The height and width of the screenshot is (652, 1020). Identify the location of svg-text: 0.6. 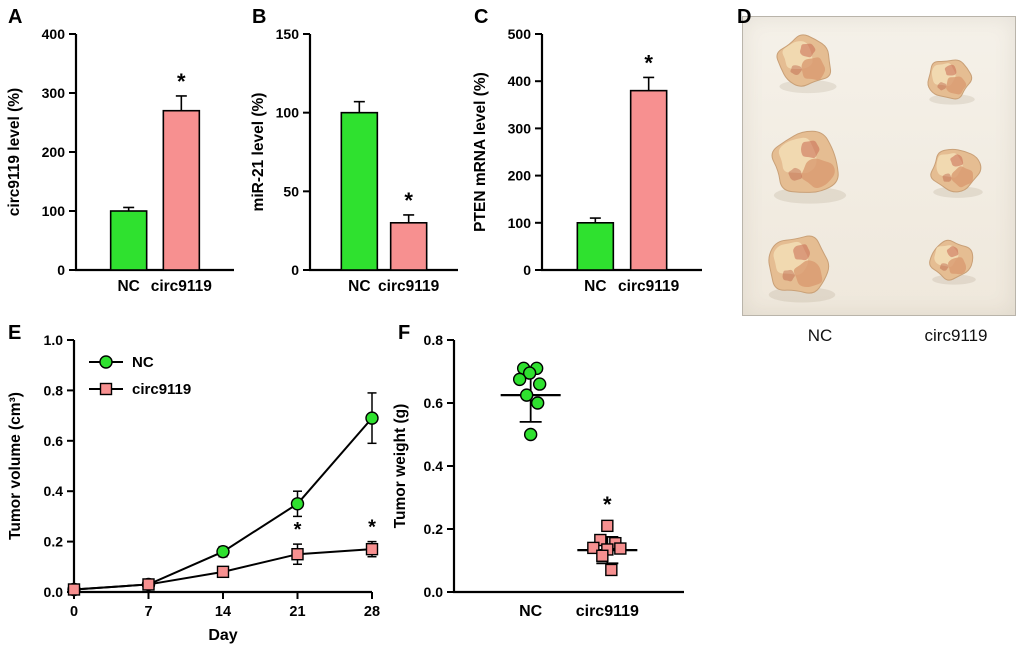
(434, 403).